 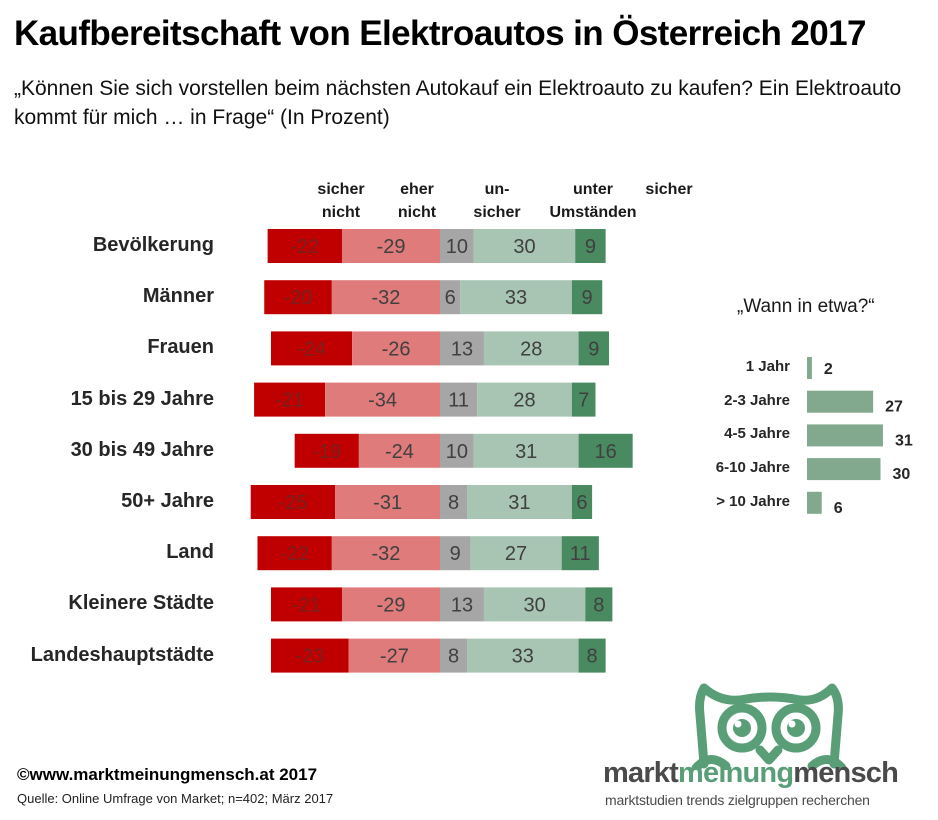 I want to click on side-data-label: 31, so click(x=904, y=440).